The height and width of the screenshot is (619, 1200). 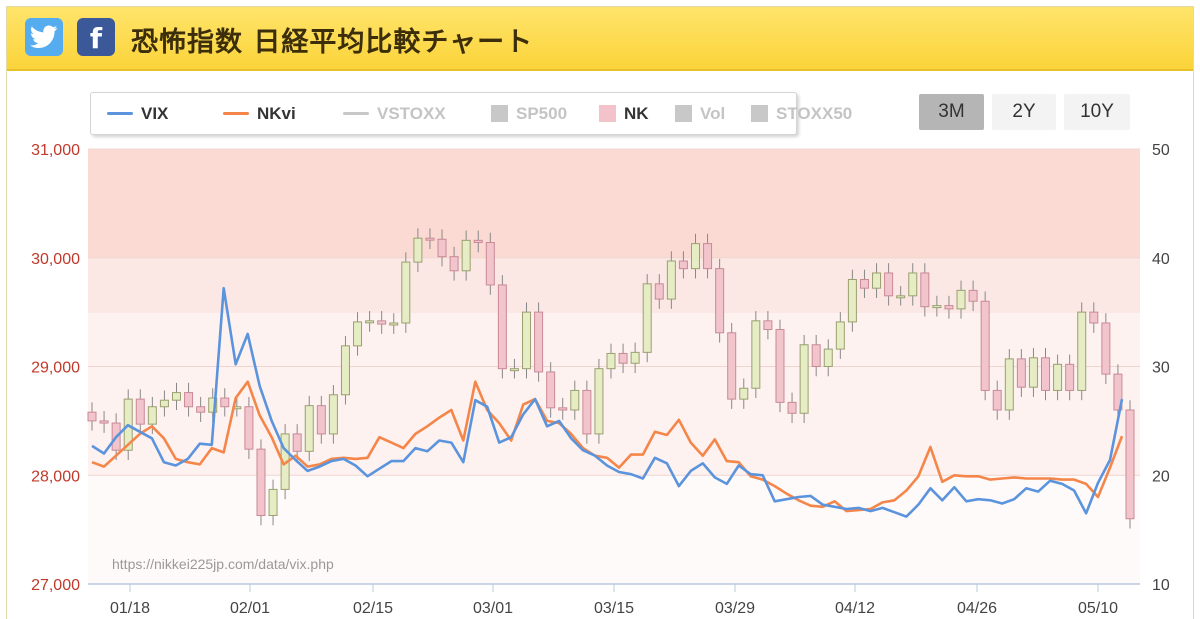 I want to click on legend-item-stoxx50: STOXX50, so click(x=801, y=113).